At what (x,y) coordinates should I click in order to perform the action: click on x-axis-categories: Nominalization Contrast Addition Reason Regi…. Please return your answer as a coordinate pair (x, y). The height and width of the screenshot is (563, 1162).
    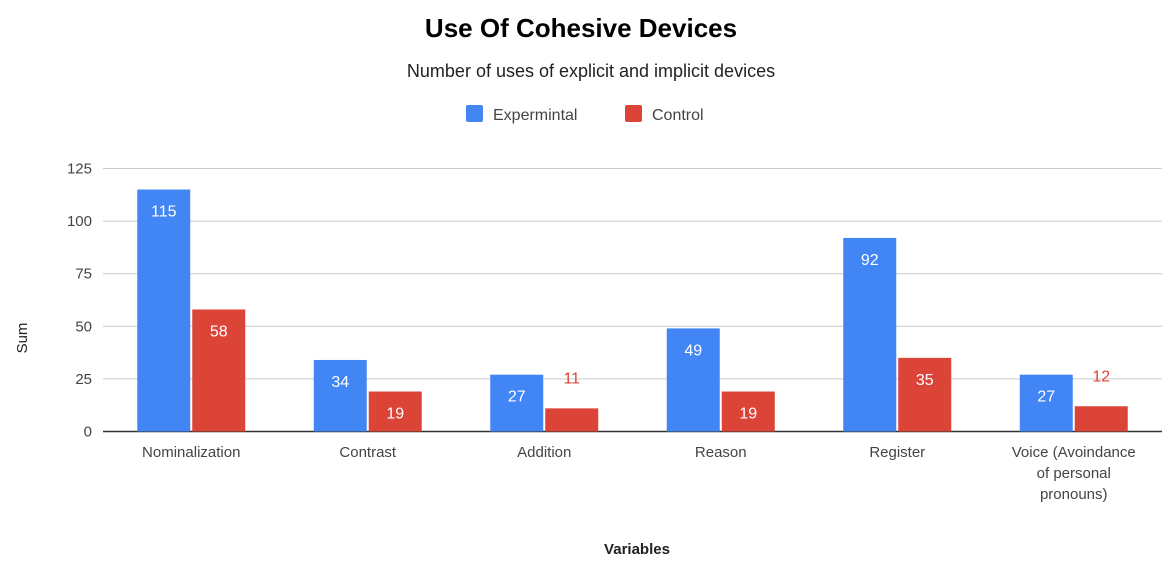
    Looking at the image, I should click on (639, 473).